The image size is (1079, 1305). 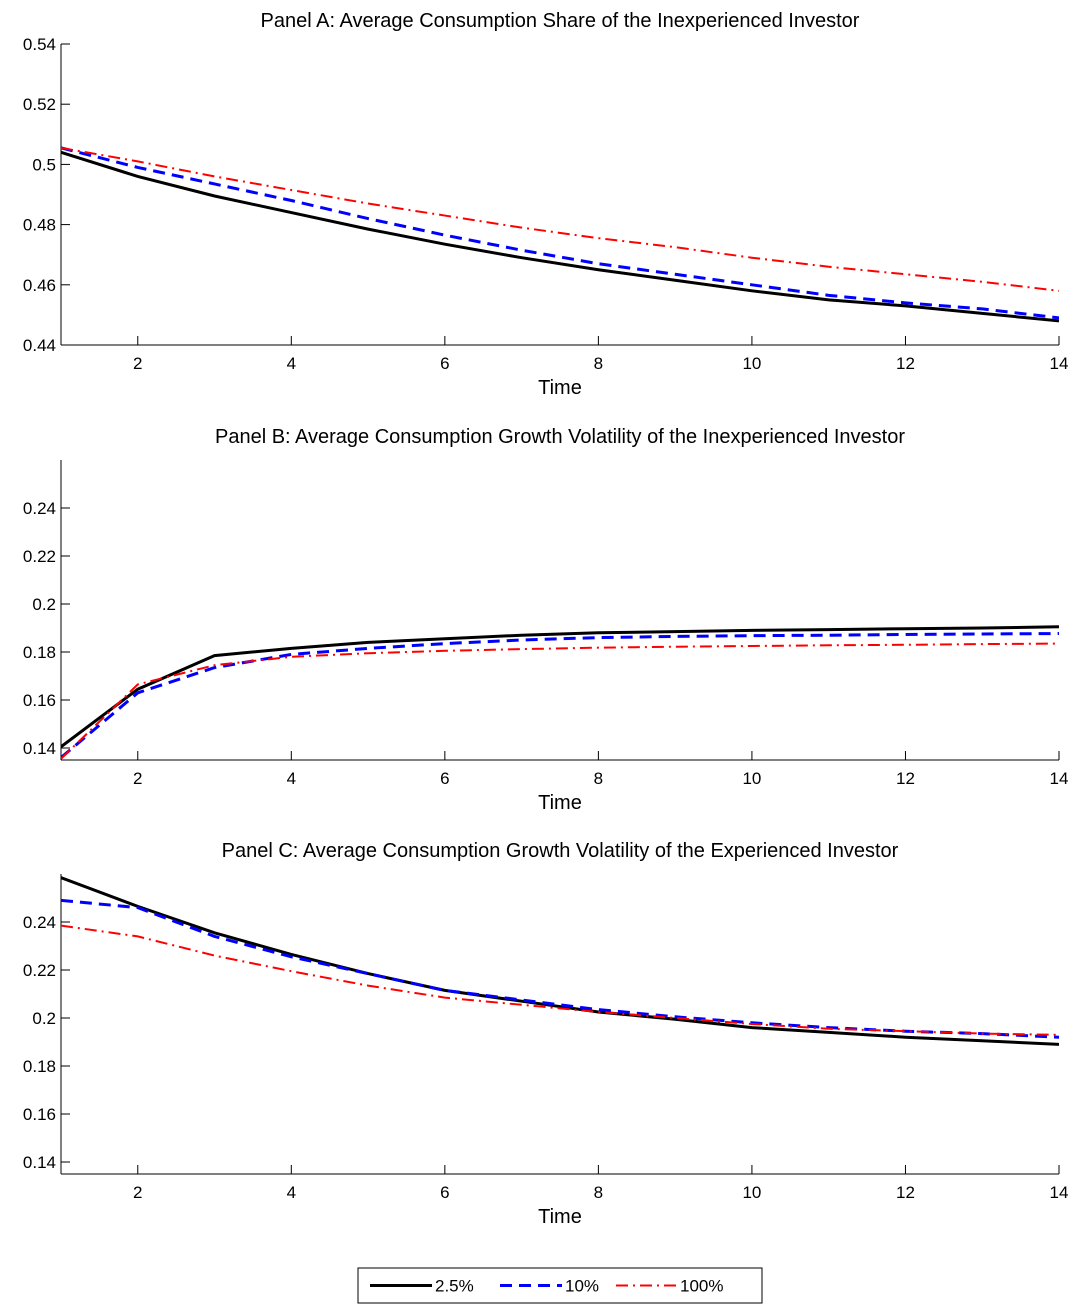 I want to click on y-tick-label: 0.54, so click(x=39, y=44).